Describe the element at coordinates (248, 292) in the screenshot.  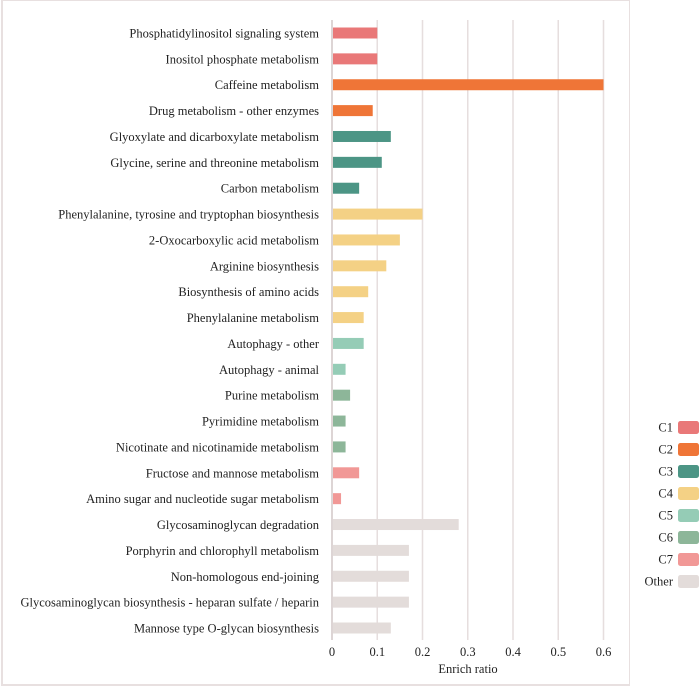
I see `category-label: Biosynthesis of amino acids` at that location.